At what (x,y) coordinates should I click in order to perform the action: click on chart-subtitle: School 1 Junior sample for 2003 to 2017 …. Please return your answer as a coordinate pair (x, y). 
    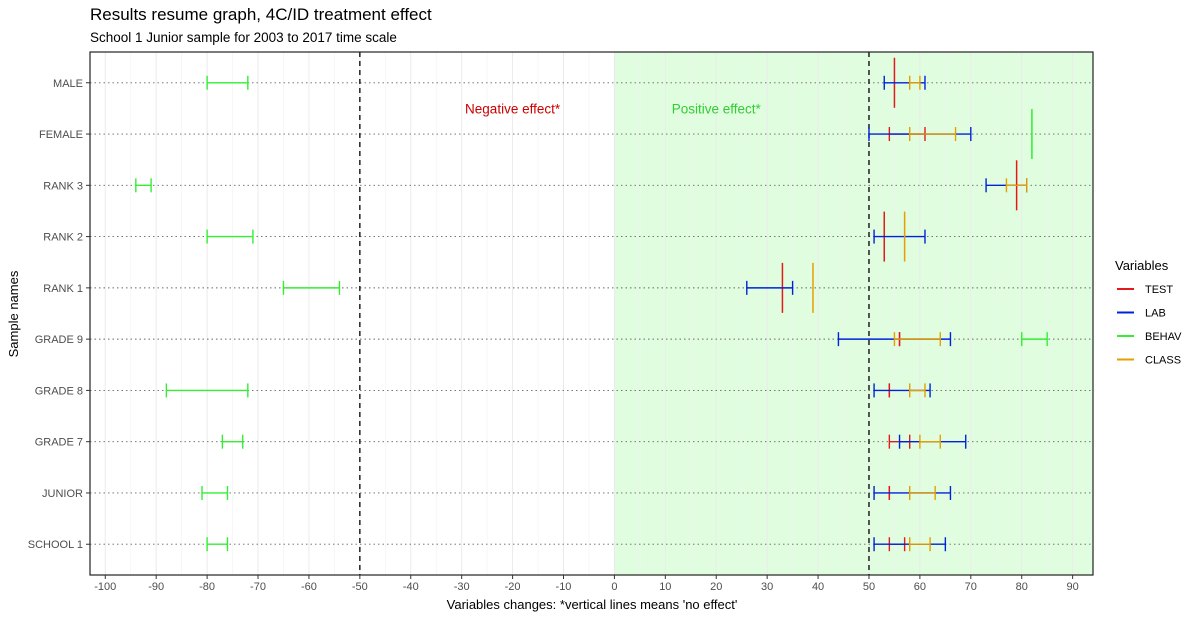
    Looking at the image, I should click on (243, 37).